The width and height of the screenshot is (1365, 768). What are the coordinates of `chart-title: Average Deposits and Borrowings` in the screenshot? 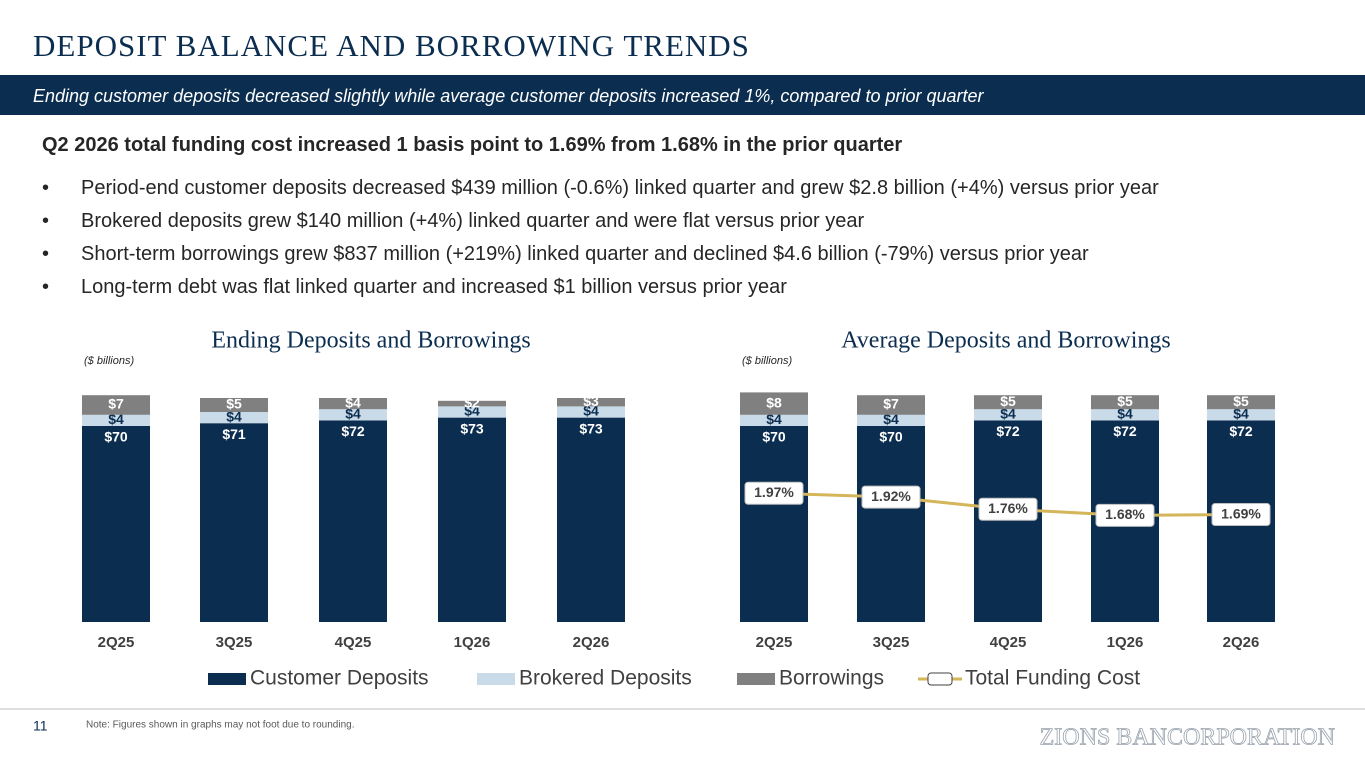 It's located at (1005, 341).